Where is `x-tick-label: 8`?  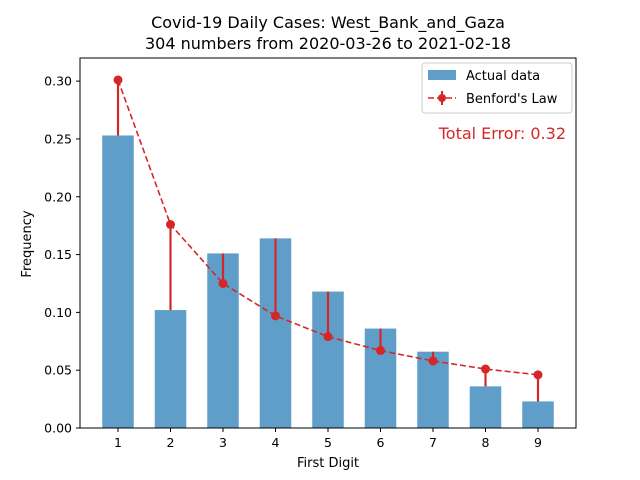 x-tick-label: 8 is located at coordinates (486, 442).